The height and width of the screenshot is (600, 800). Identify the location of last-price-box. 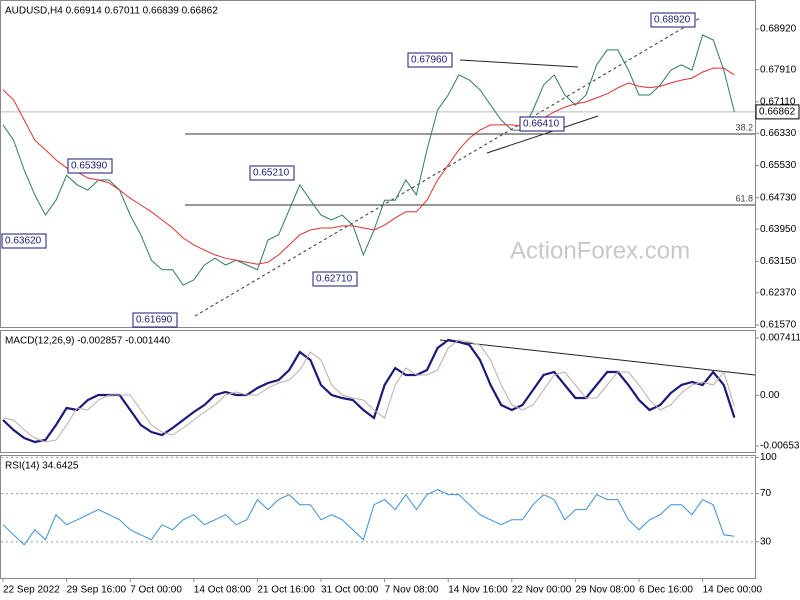
(777, 112).